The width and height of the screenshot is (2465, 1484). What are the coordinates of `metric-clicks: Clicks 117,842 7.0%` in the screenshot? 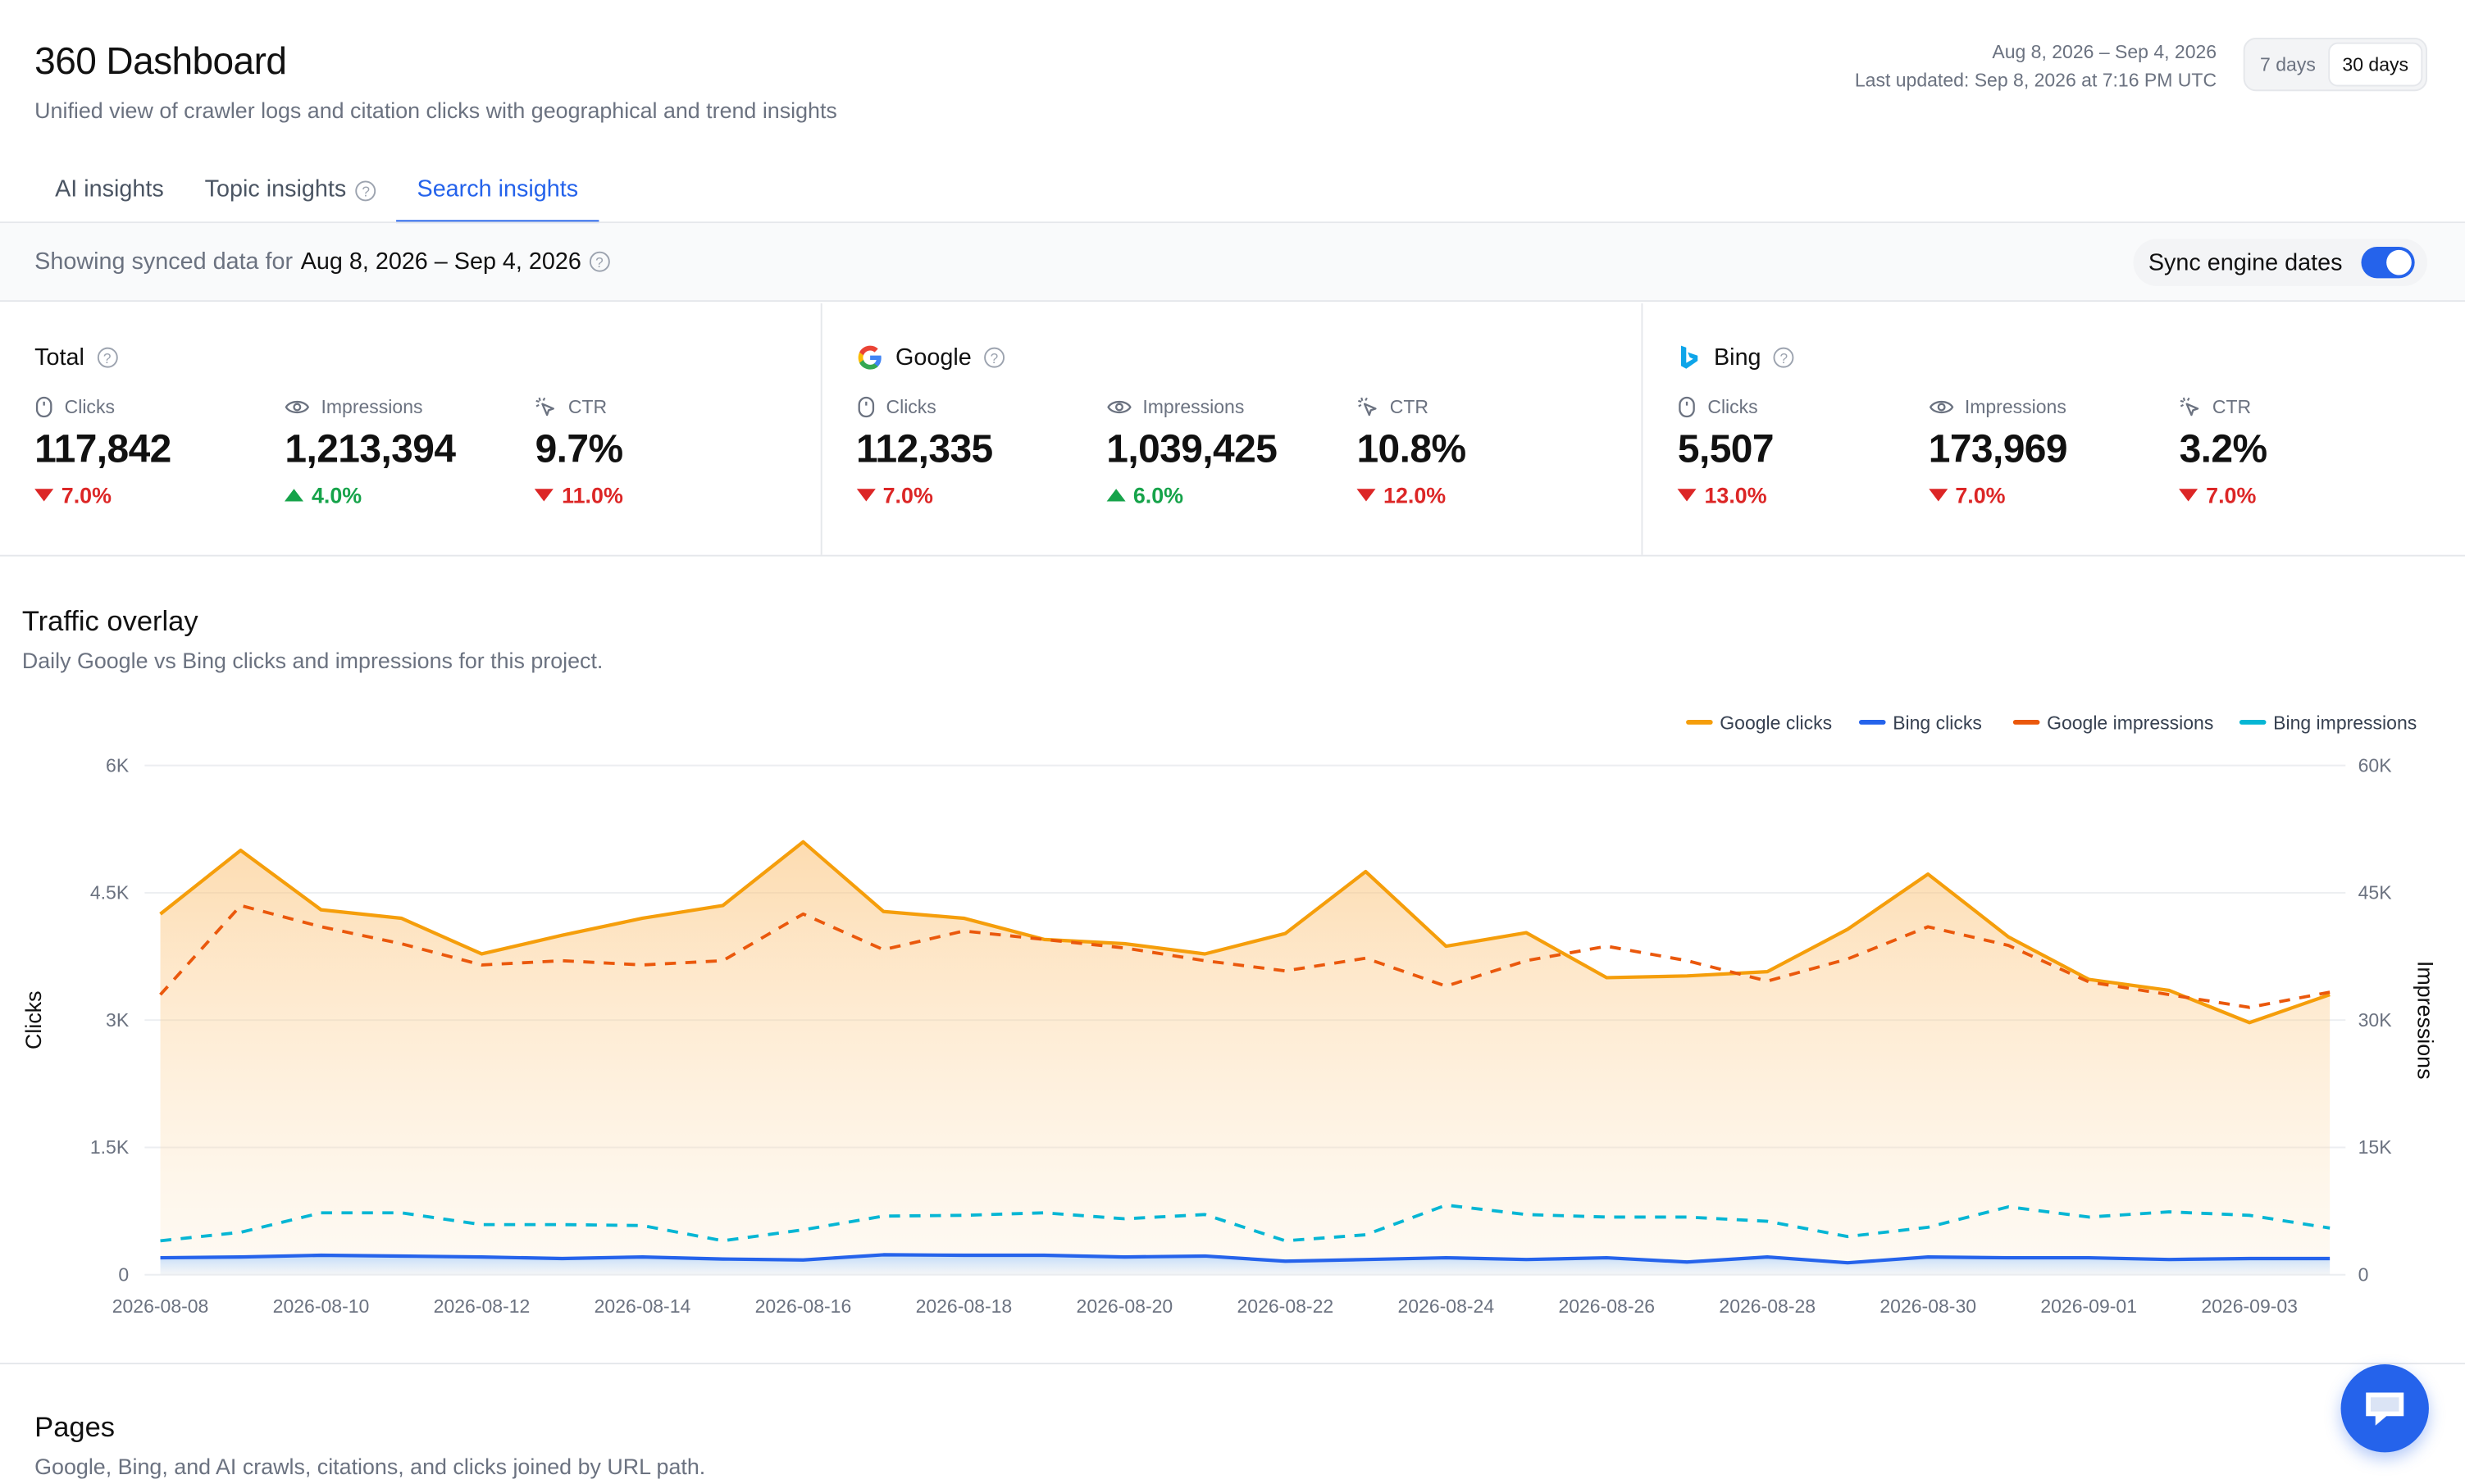 It's located at (159, 452).